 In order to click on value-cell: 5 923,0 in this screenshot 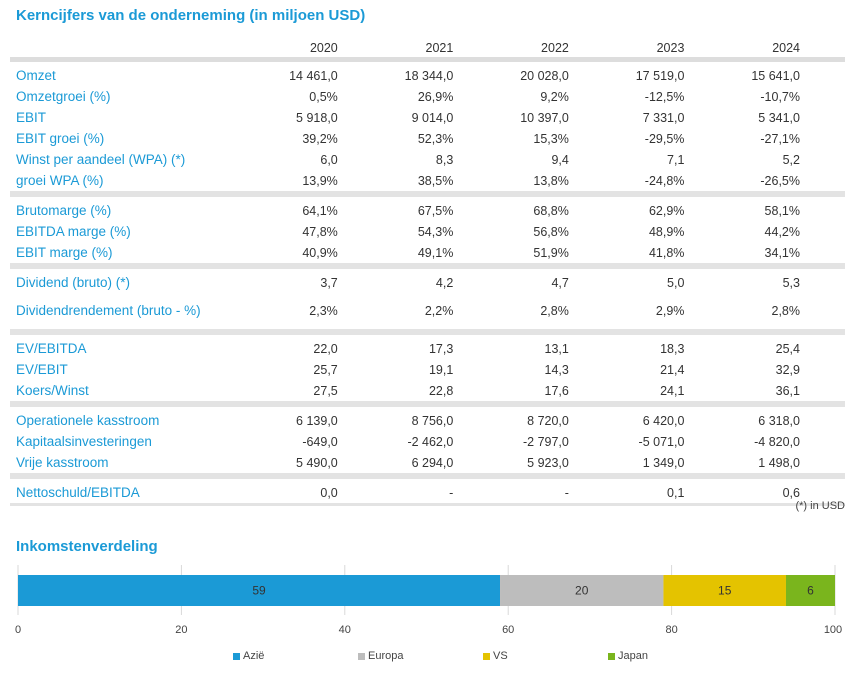, I will do `click(556, 465)`.